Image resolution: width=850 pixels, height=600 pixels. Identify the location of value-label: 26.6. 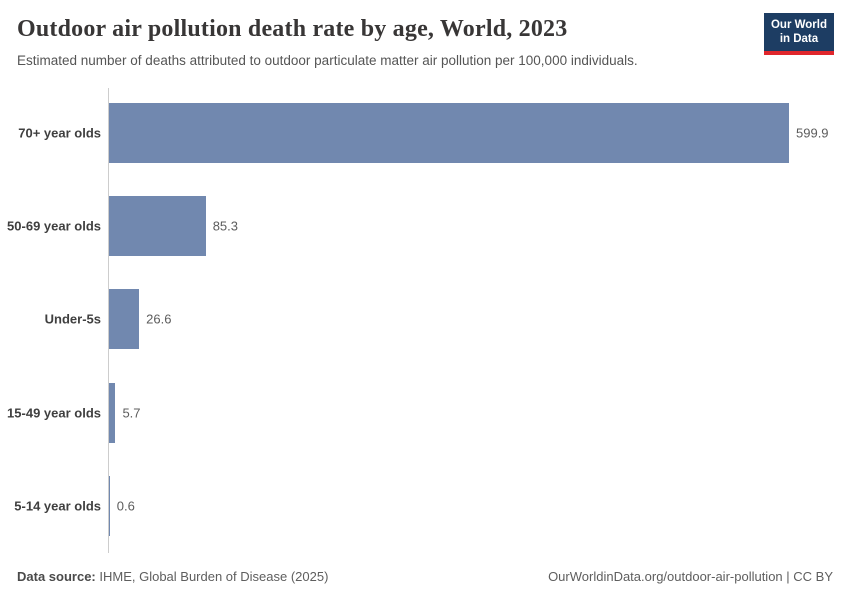
(159, 319).